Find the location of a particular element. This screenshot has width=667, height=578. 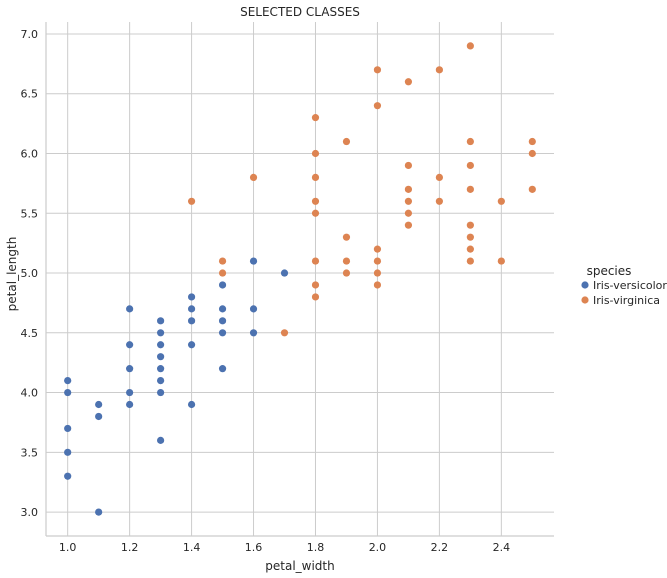

y-tick-label: 7.0 is located at coordinates (30, 34).